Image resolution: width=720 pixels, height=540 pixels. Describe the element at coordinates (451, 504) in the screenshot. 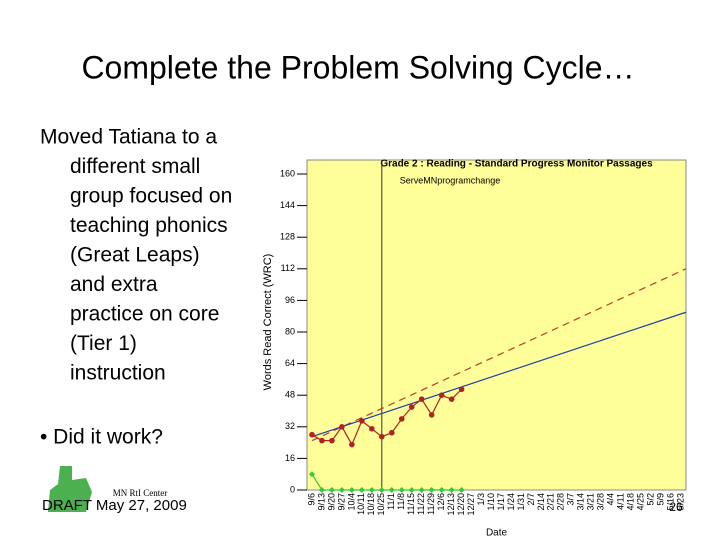

I see `x-tick-label: 12/13` at that location.